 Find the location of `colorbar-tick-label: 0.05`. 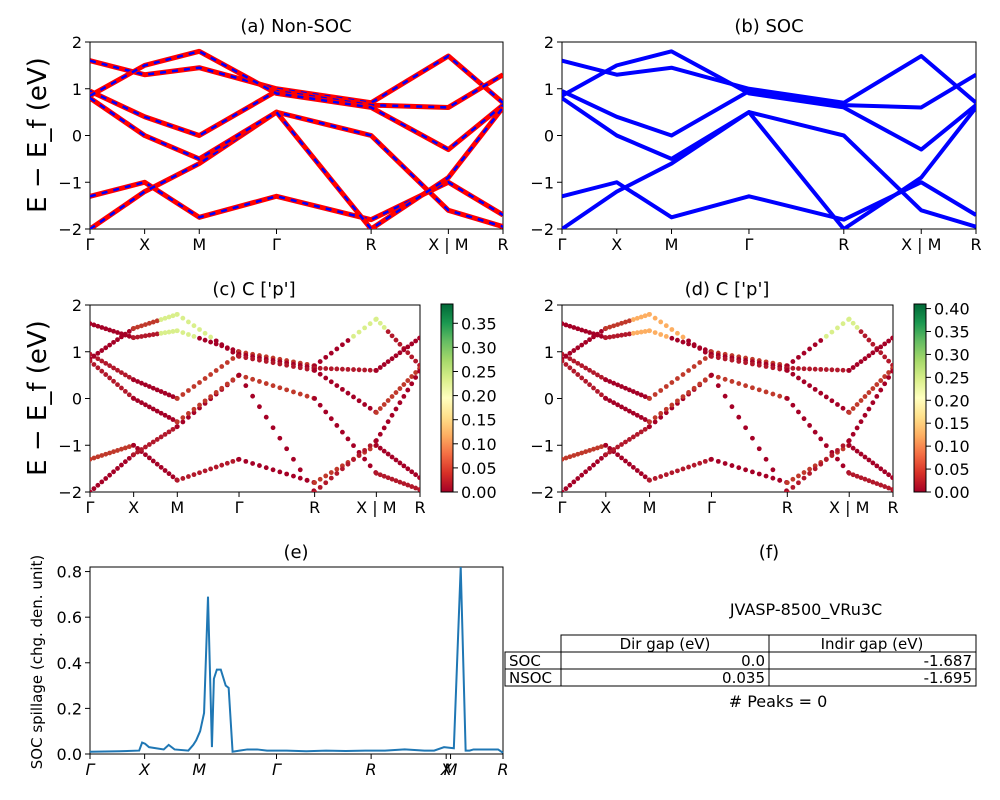

colorbar-tick-label: 0.05 is located at coordinates (479, 468).